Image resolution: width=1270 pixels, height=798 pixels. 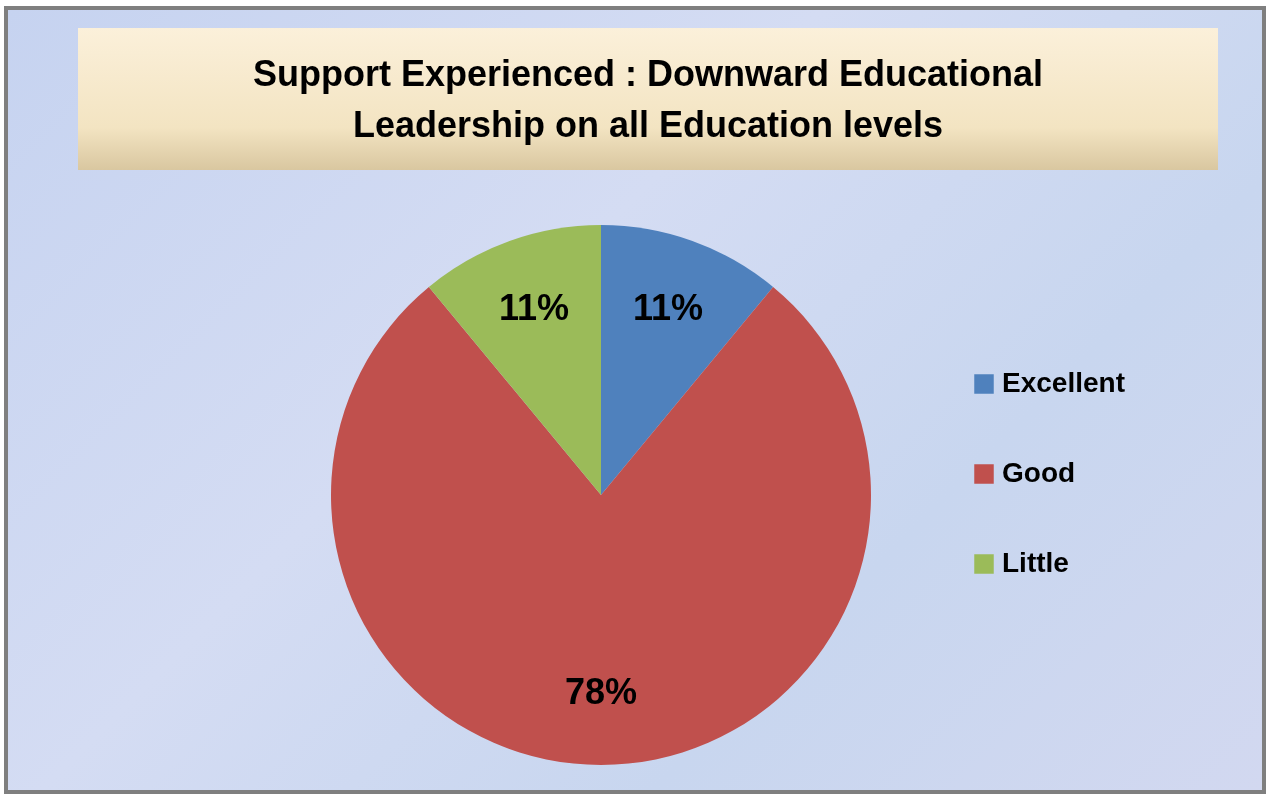 I want to click on data-label: 78%, so click(x=601, y=691).